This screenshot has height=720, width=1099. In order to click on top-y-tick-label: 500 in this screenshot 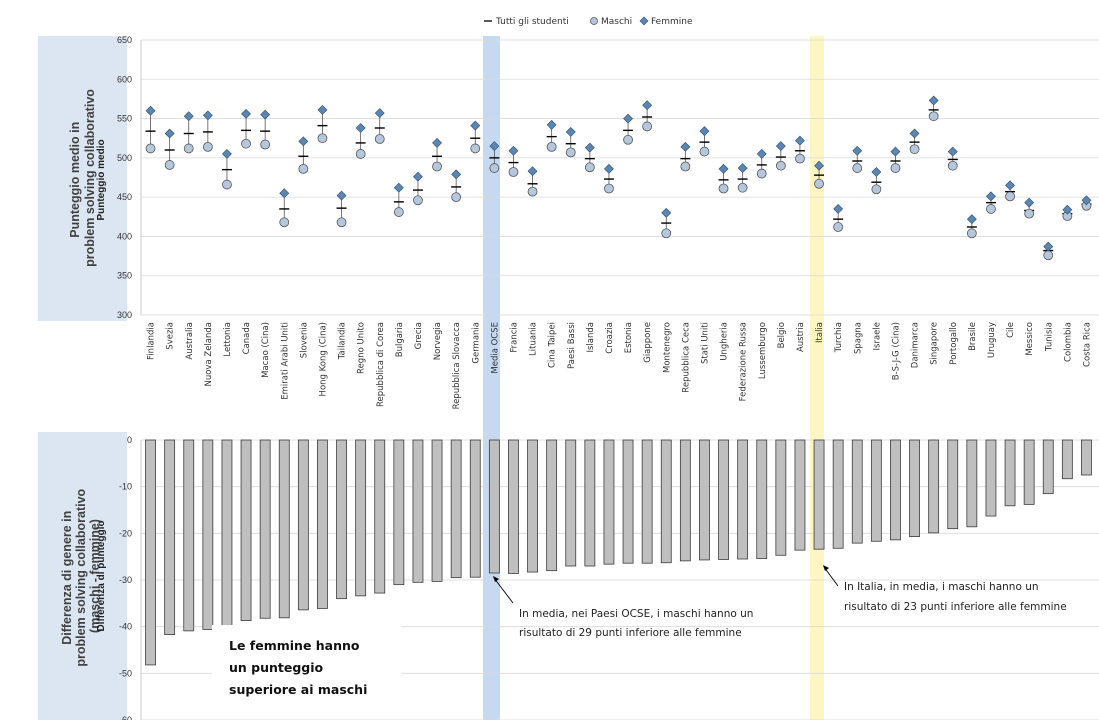, I will do `click(124, 158)`.